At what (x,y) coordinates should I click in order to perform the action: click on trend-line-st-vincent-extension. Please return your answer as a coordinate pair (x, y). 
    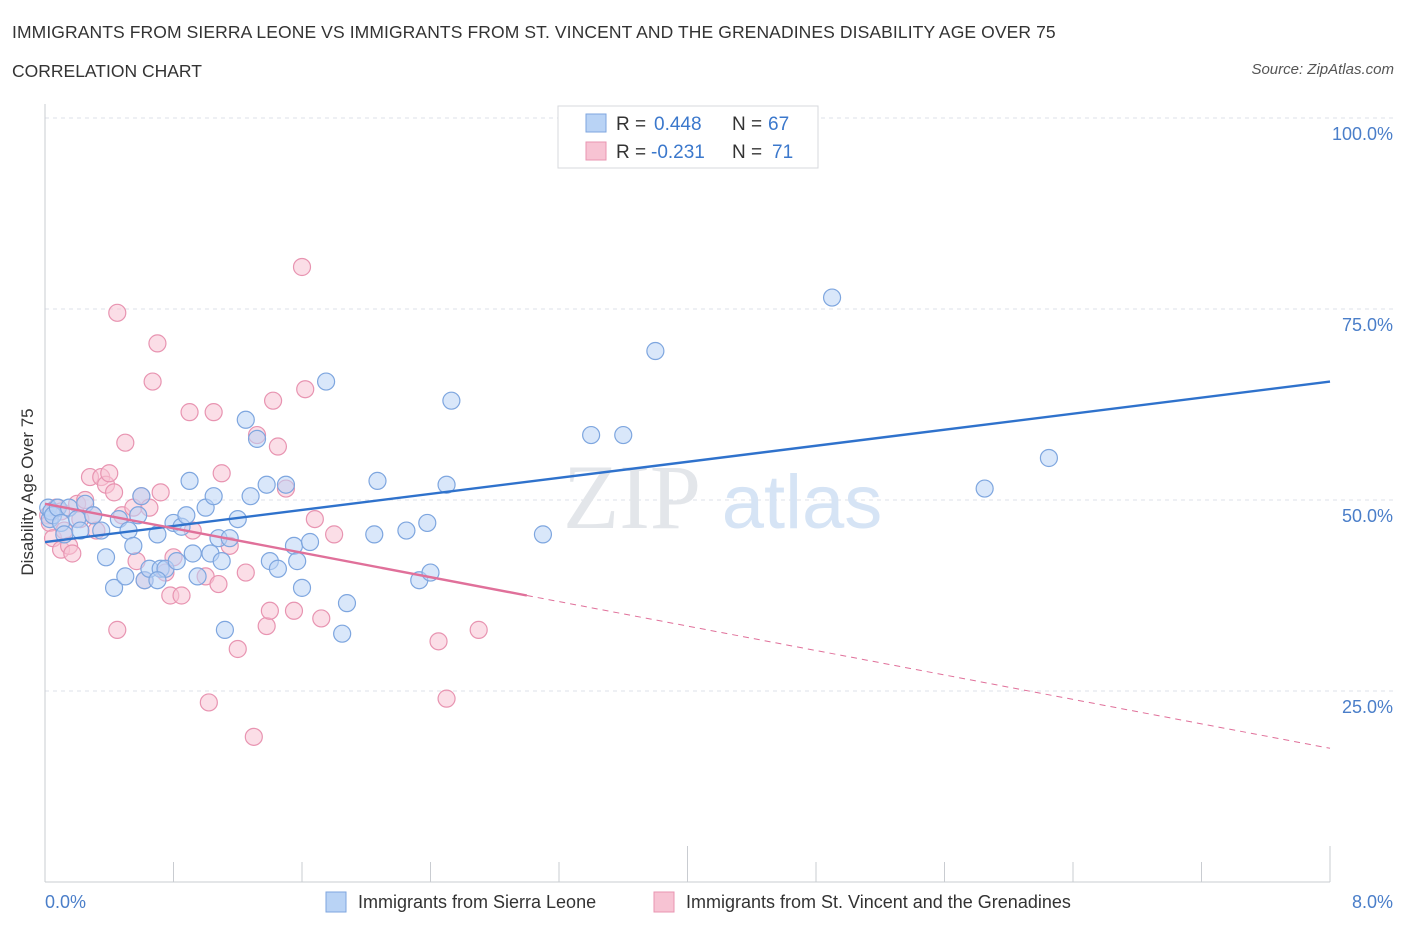
    Looking at the image, I should click on (928, 672).